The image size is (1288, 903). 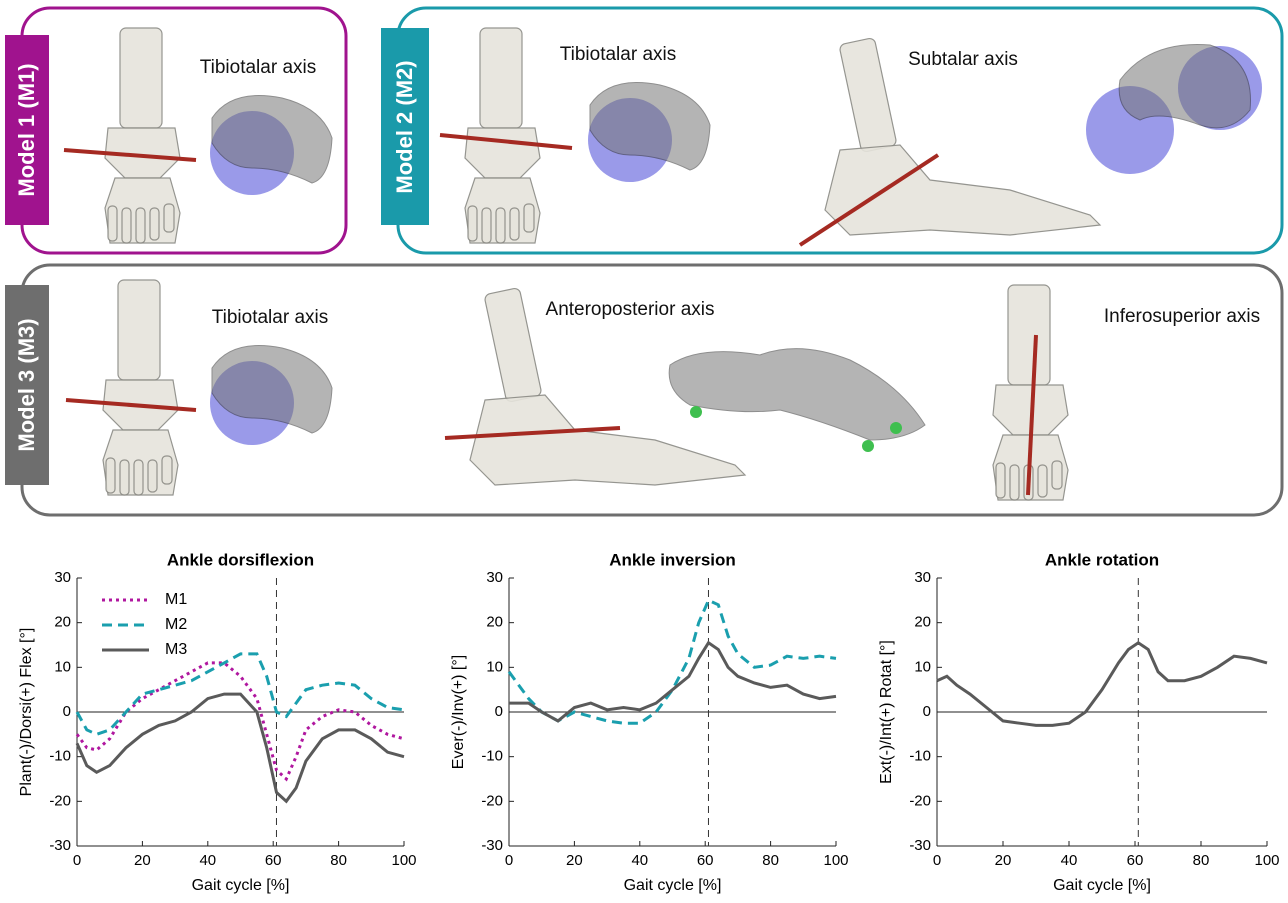 I want to click on axis-label: Subtalar axis, so click(x=963, y=59).